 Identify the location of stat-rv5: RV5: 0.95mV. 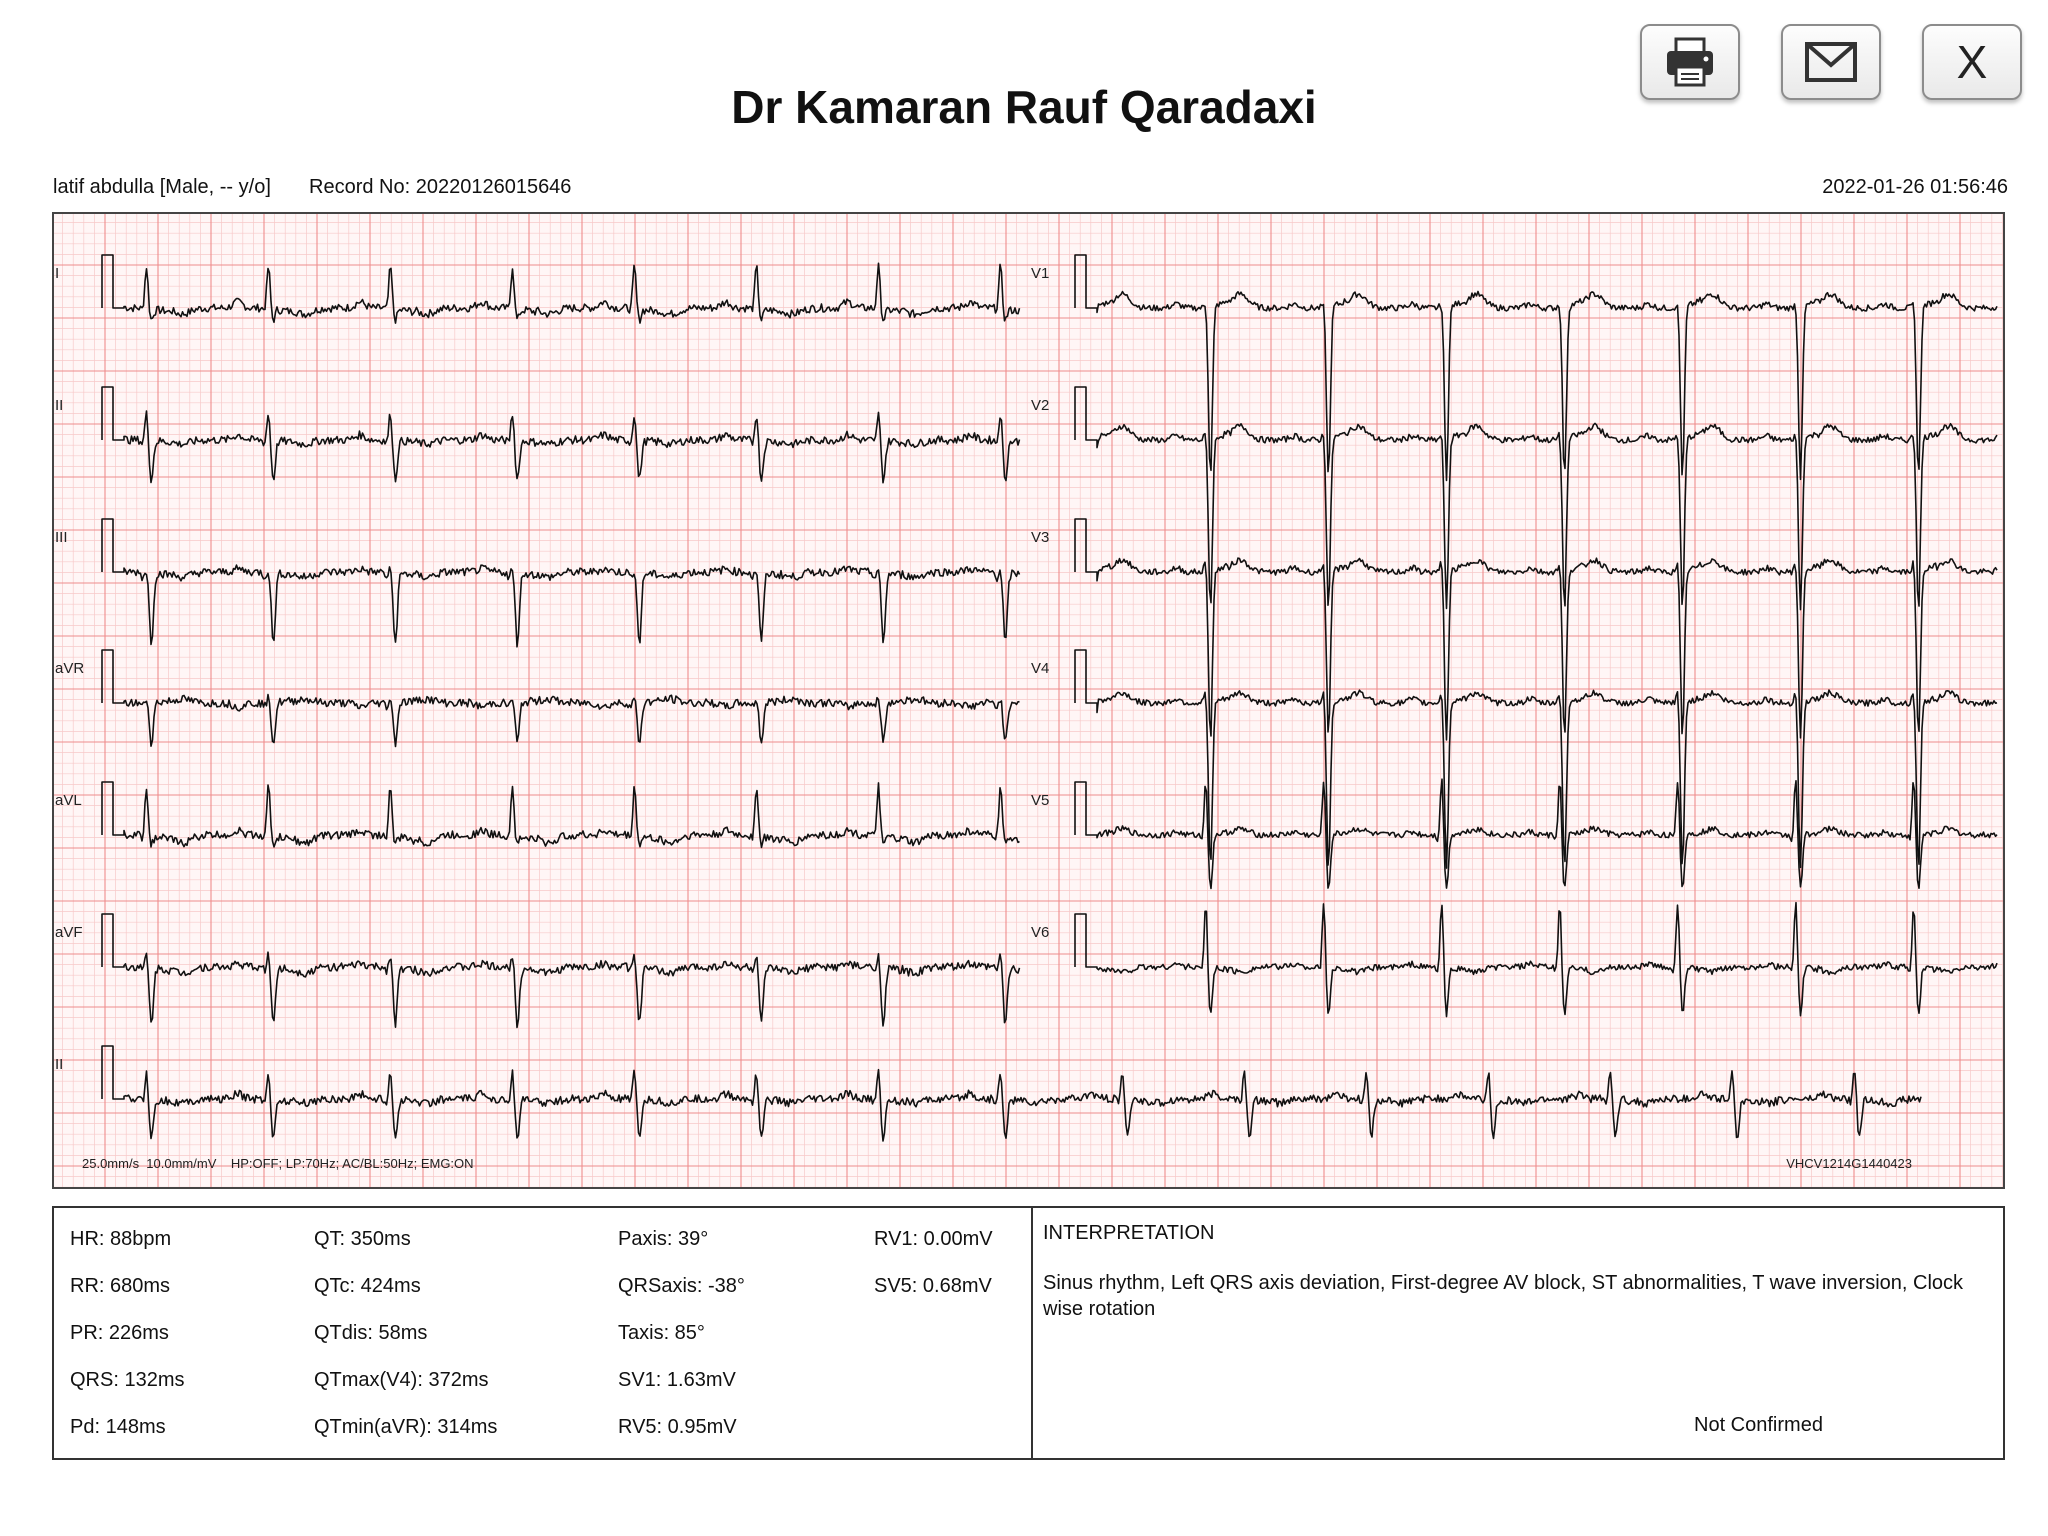
(677, 1427).